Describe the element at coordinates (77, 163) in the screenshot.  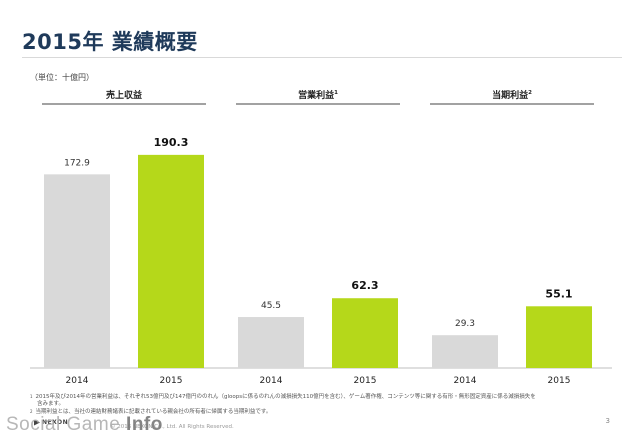
I see `value-label-0-2014: 172.9` at that location.